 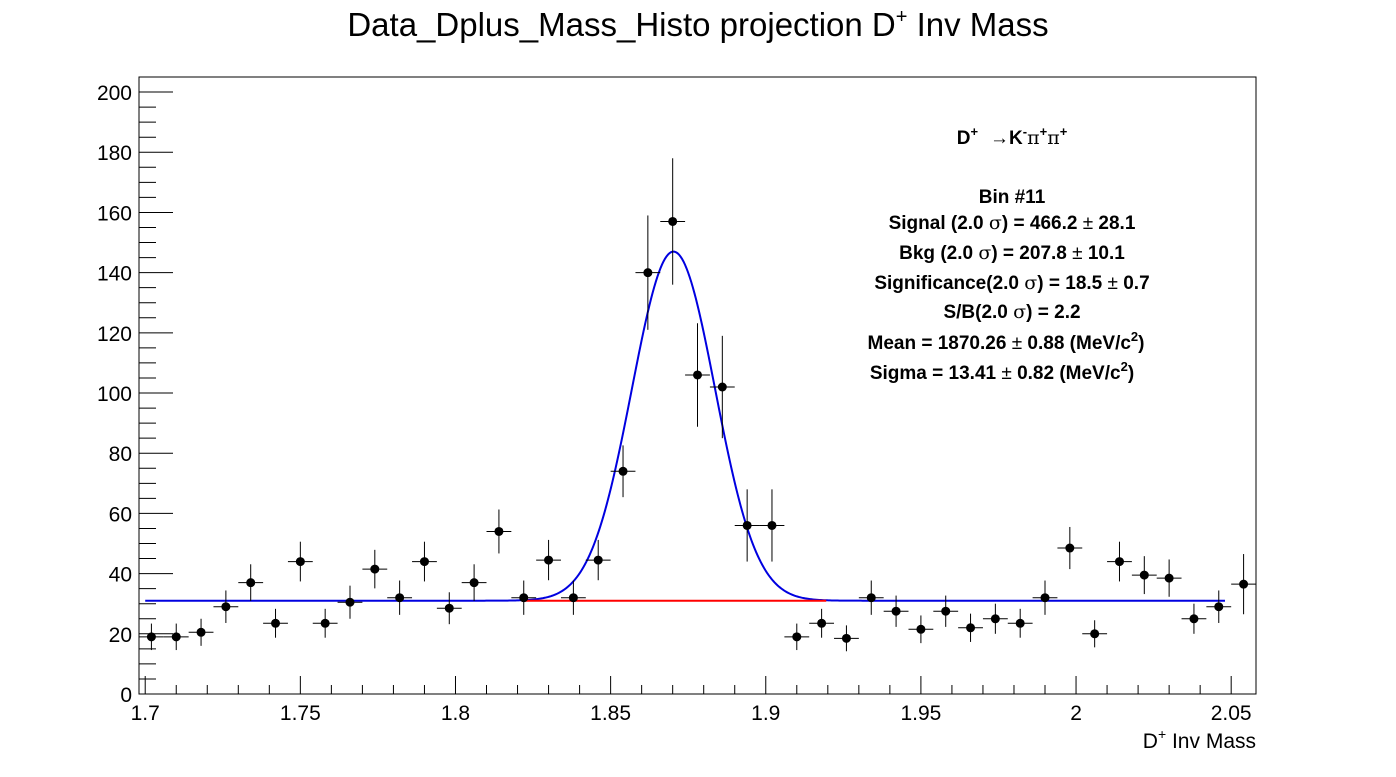 I want to click on y-tick-label: 140, so click(x=114, y=274).